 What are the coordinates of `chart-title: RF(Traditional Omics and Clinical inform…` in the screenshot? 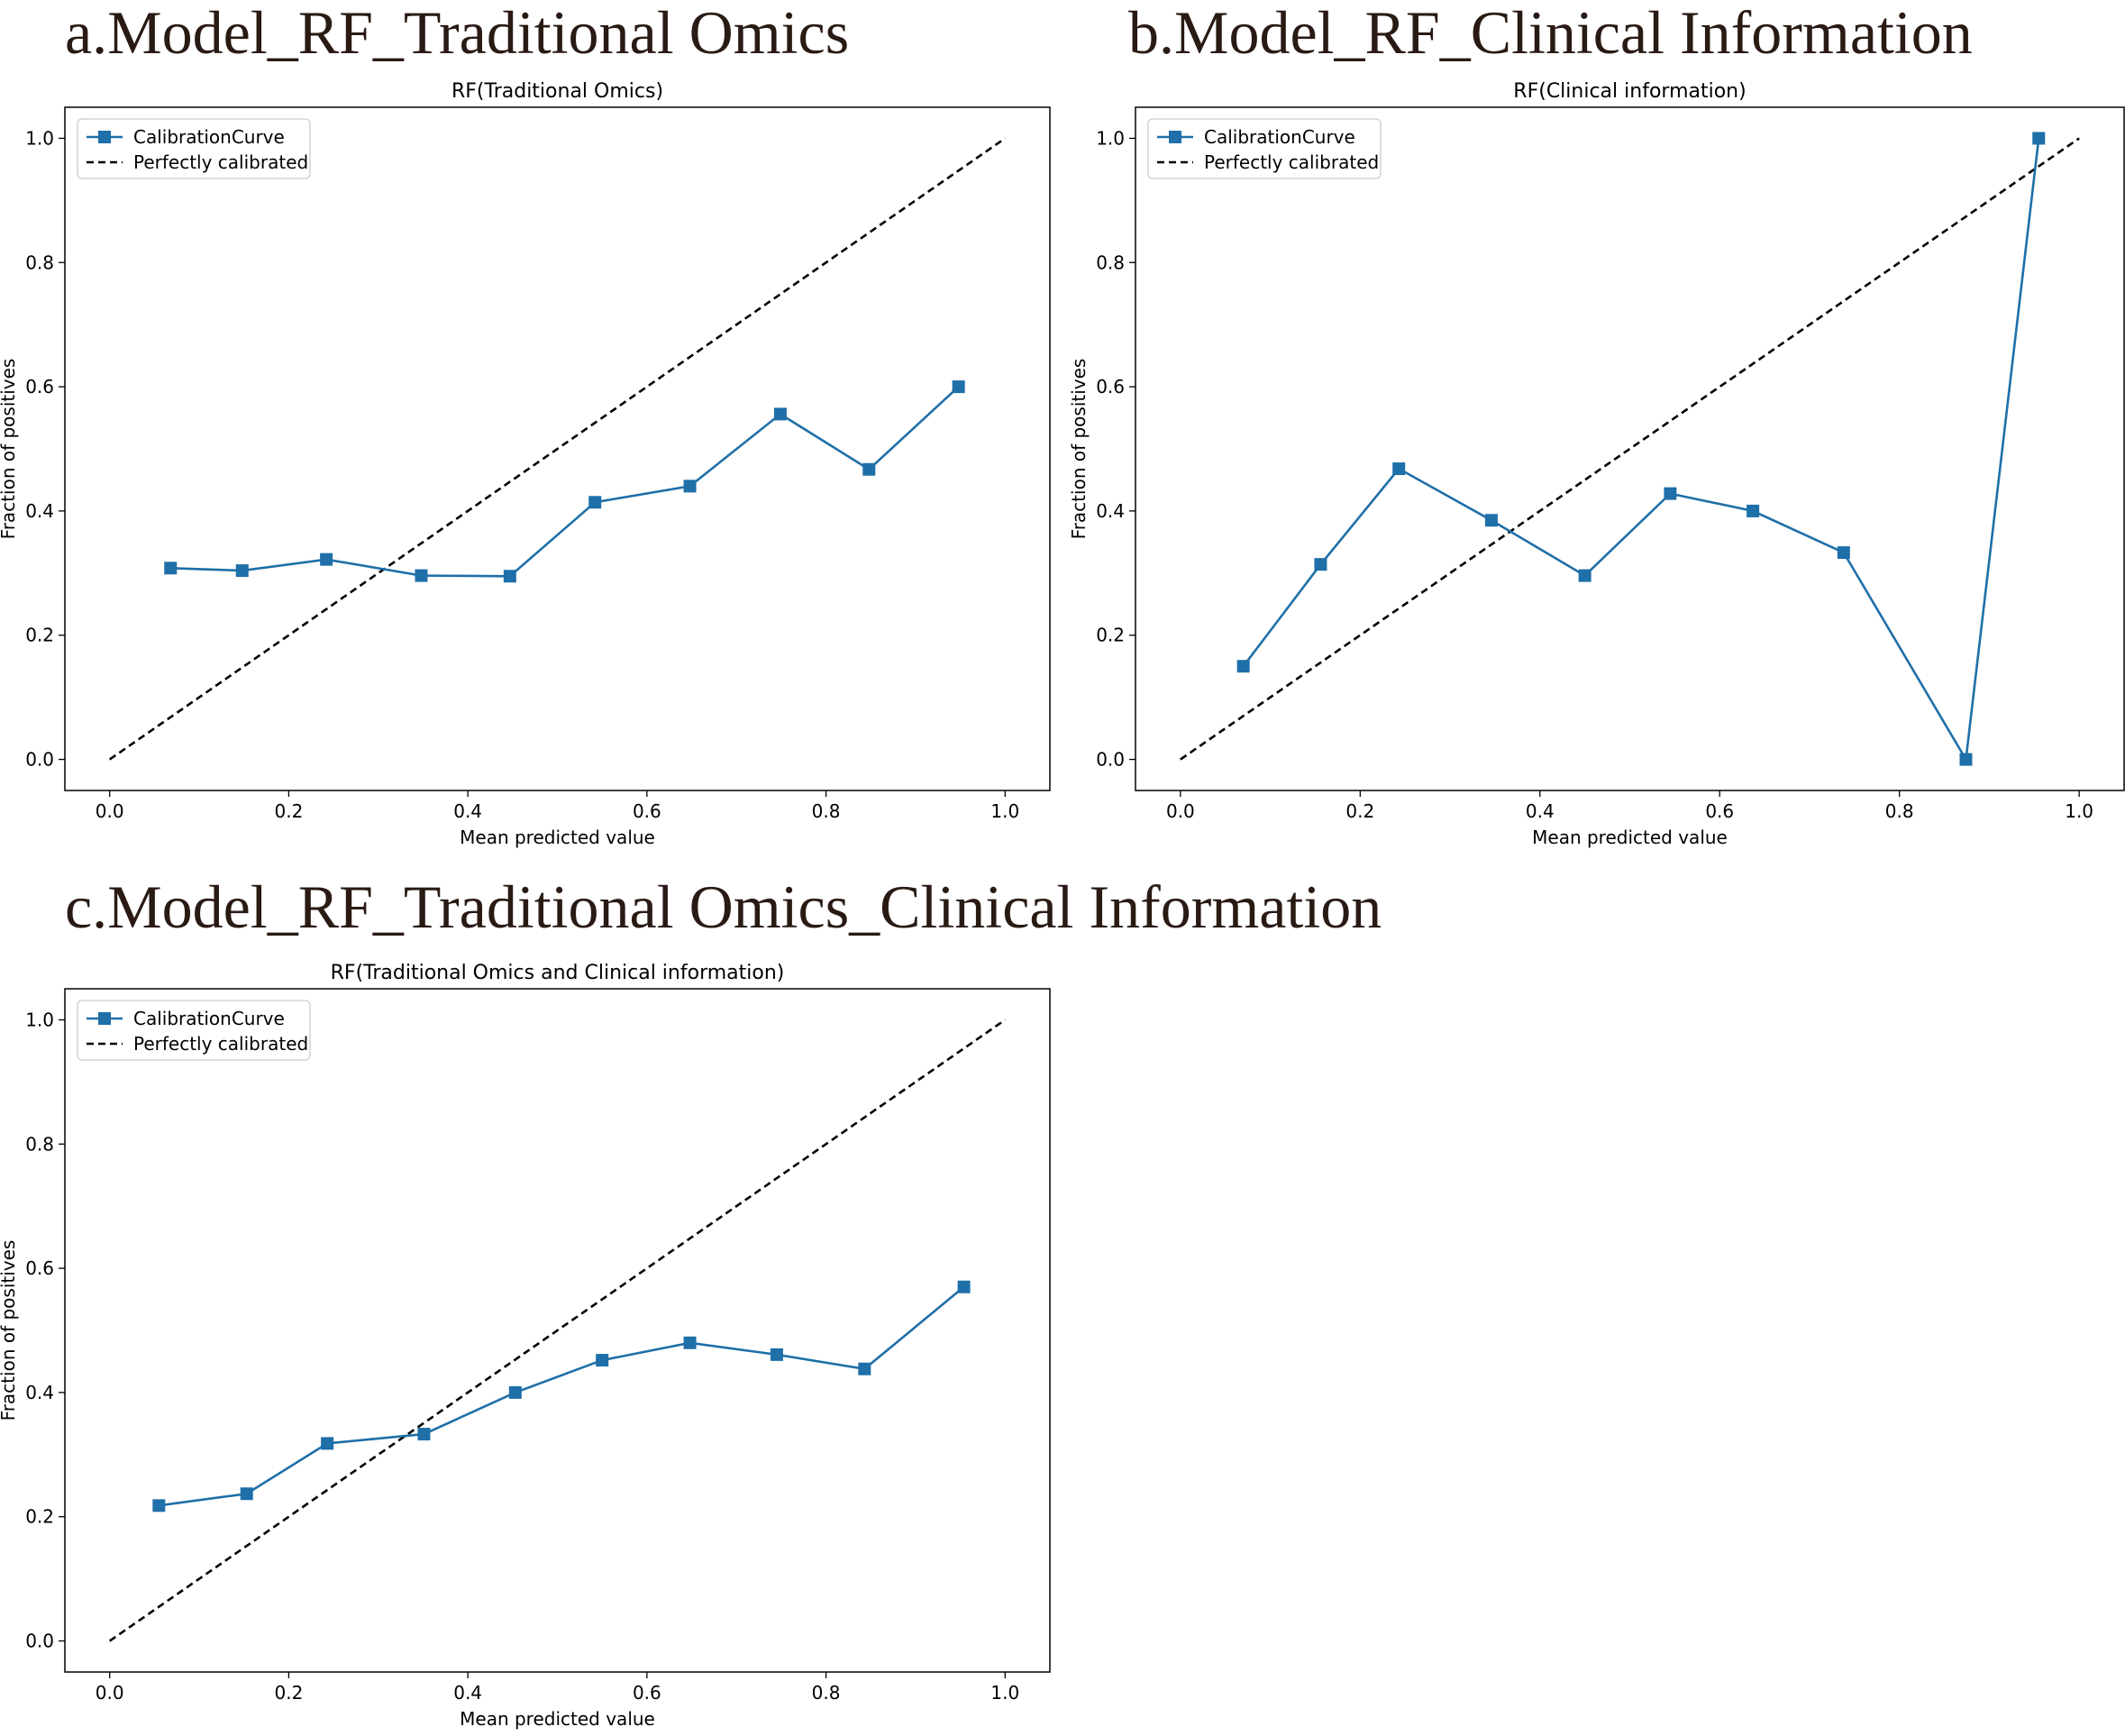 It's located at (558, 973).